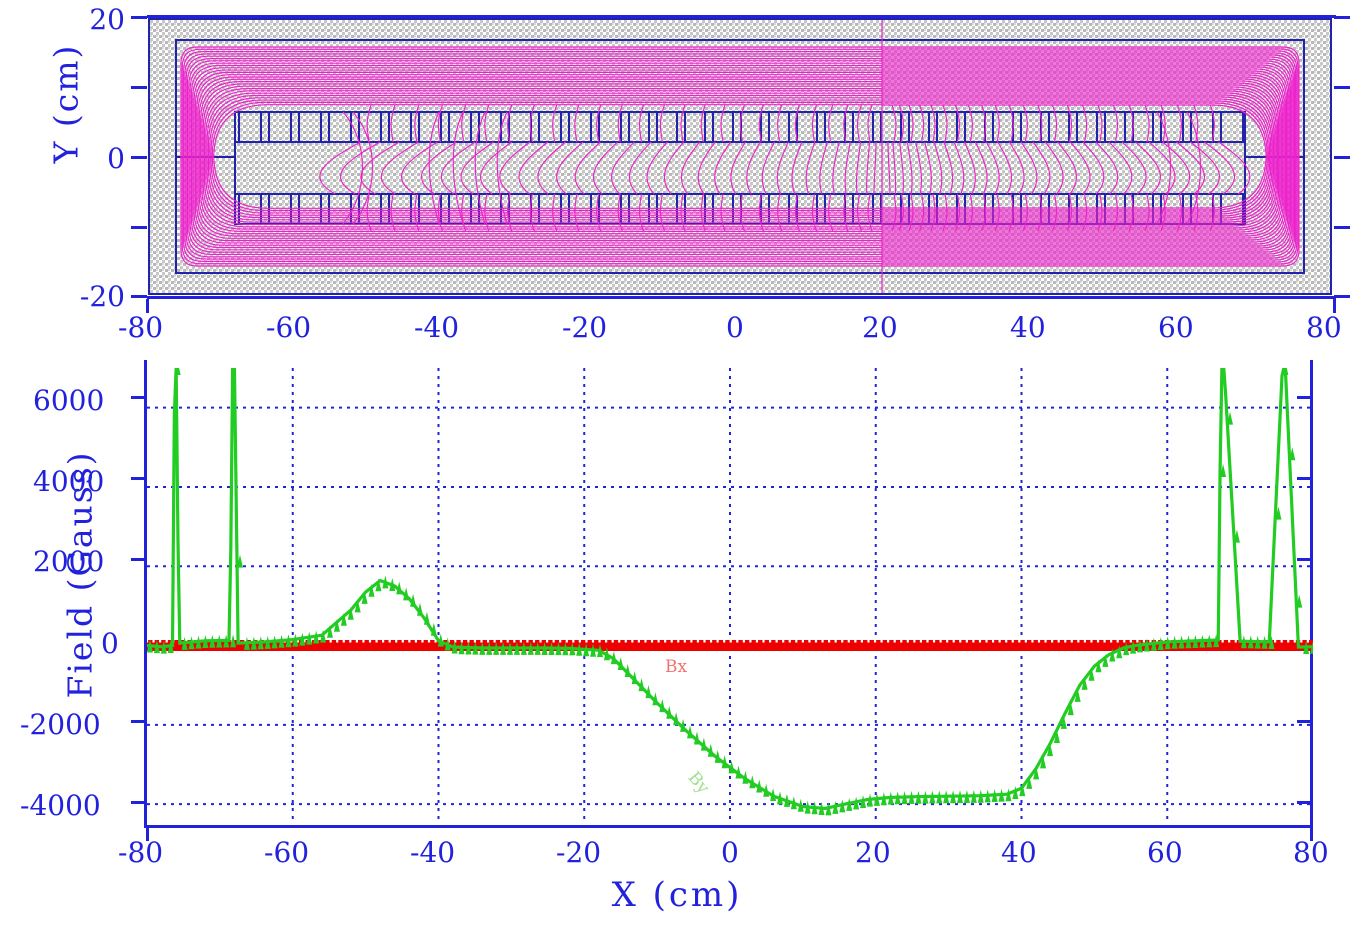  I want to click on field-ytick-mark-r2000, so click(1305, 559).